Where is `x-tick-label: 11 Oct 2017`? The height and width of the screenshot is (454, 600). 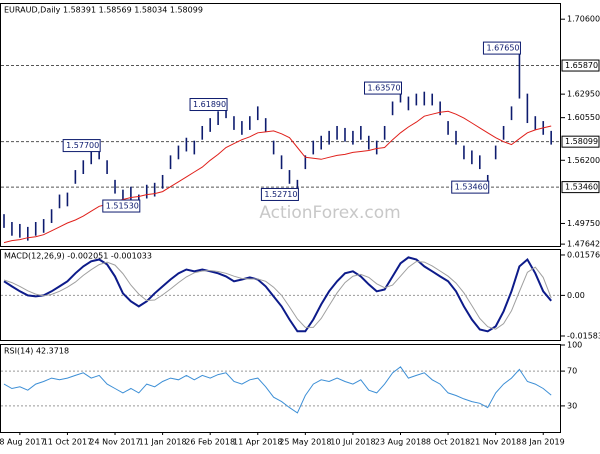 x-tick-label: 11 Oct 2017 is located at coordinates (67, 442).